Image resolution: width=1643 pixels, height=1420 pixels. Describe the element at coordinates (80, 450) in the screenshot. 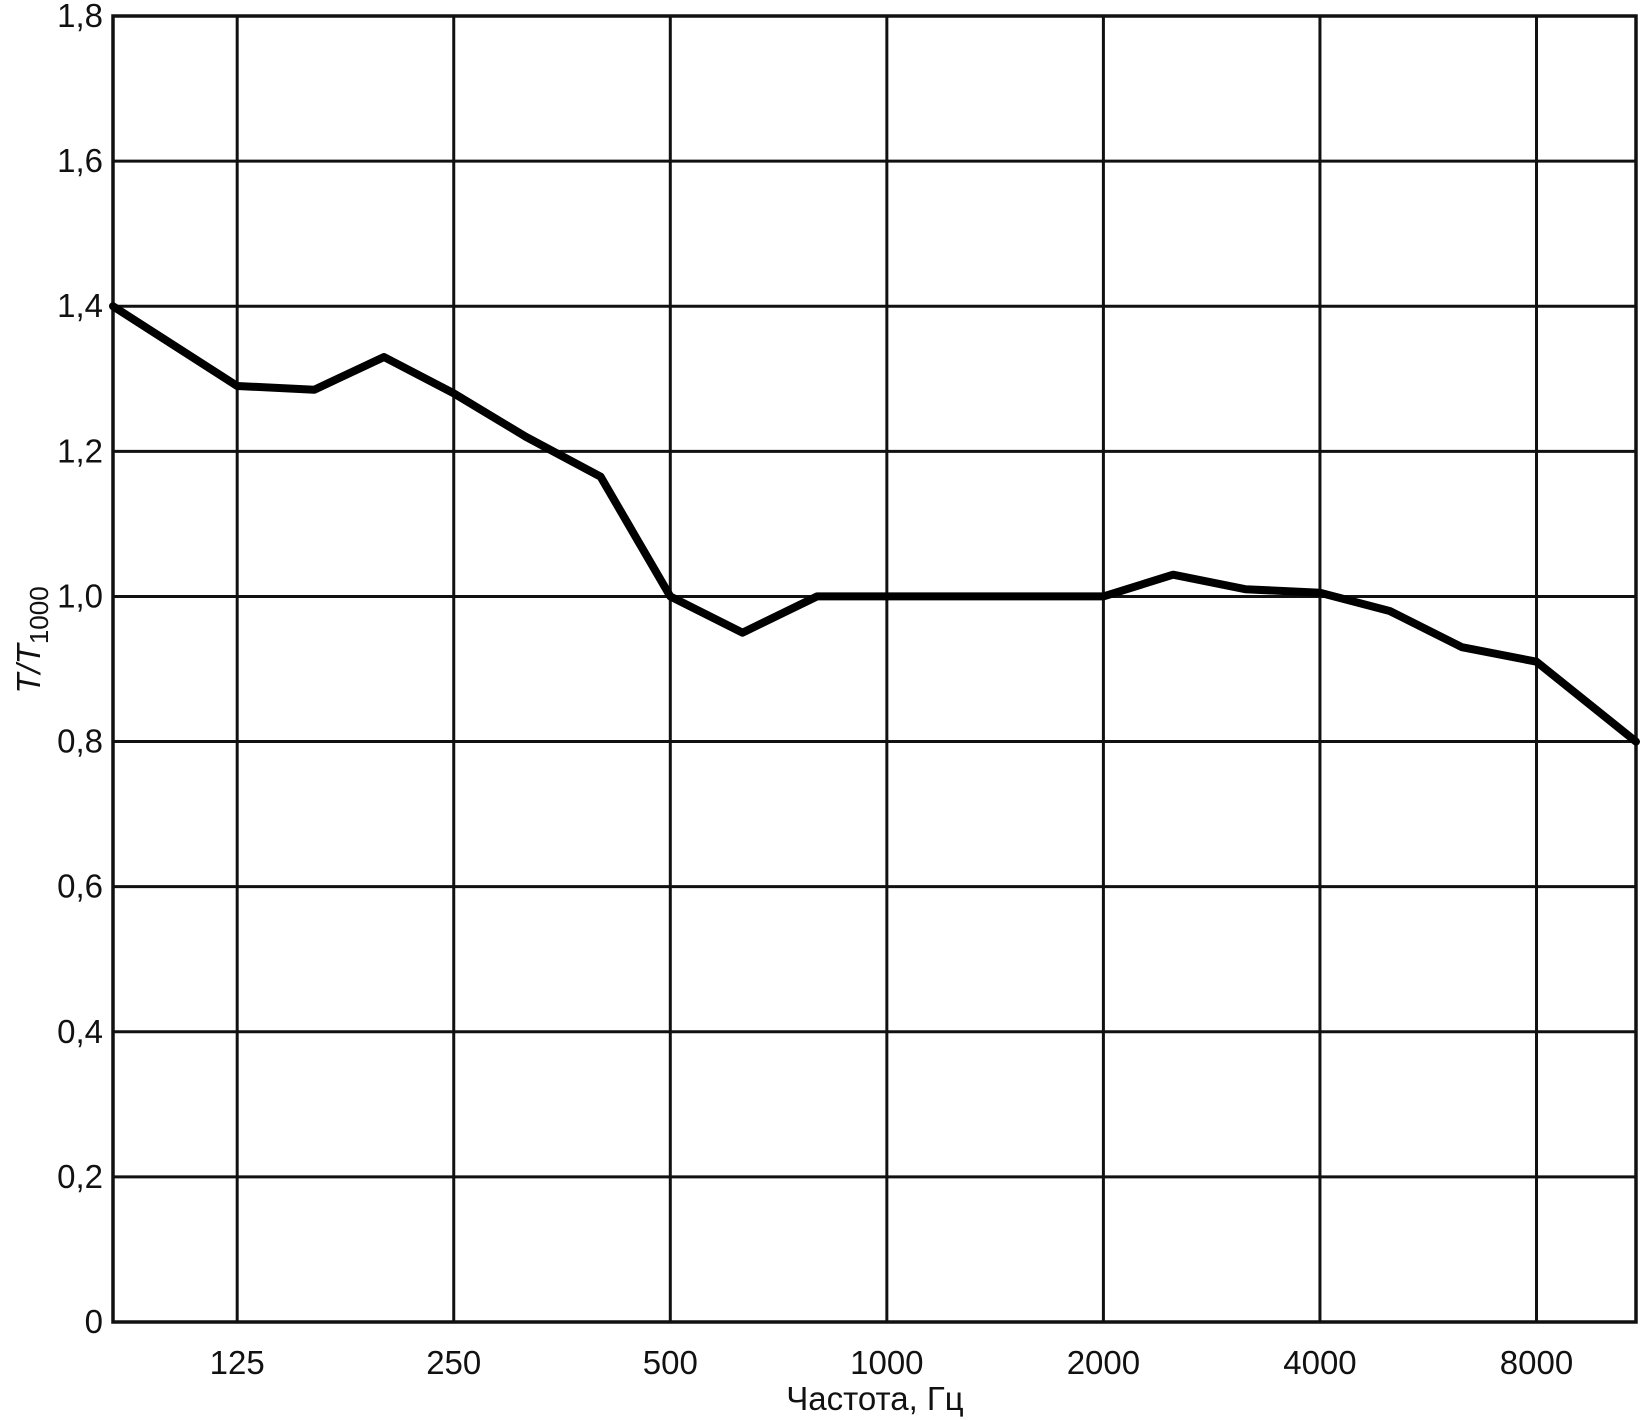

I see `y-tick-label-6: 1,2` at that location.